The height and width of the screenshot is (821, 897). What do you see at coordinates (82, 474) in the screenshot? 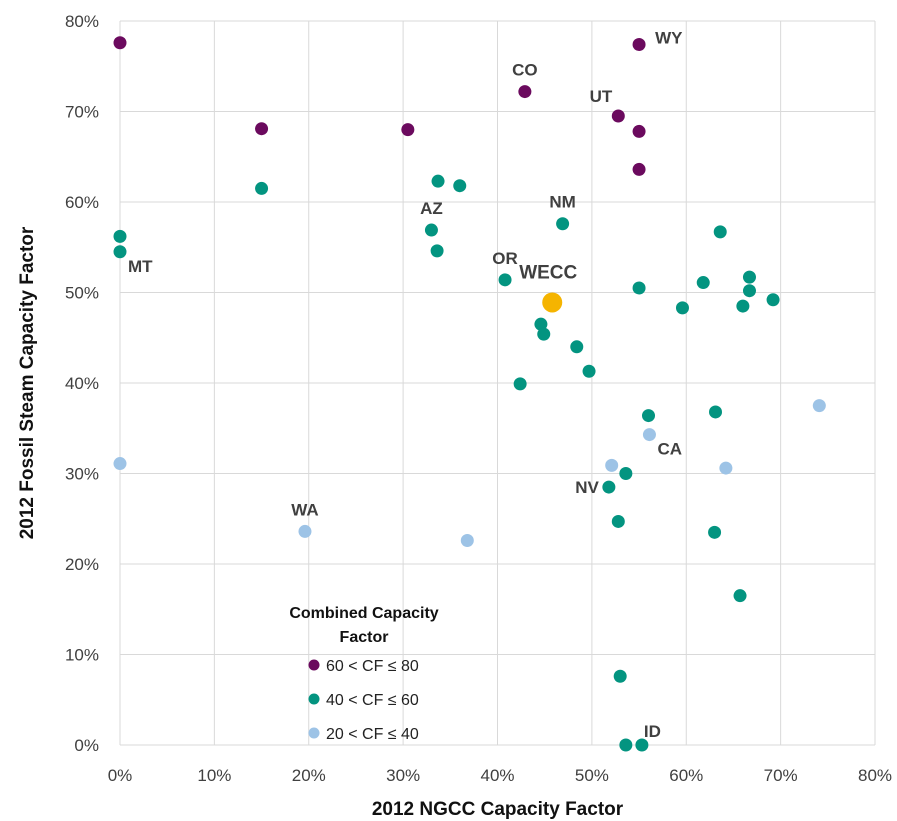
I see `y-tick-label: 30%` at bounding box center [82, 474].